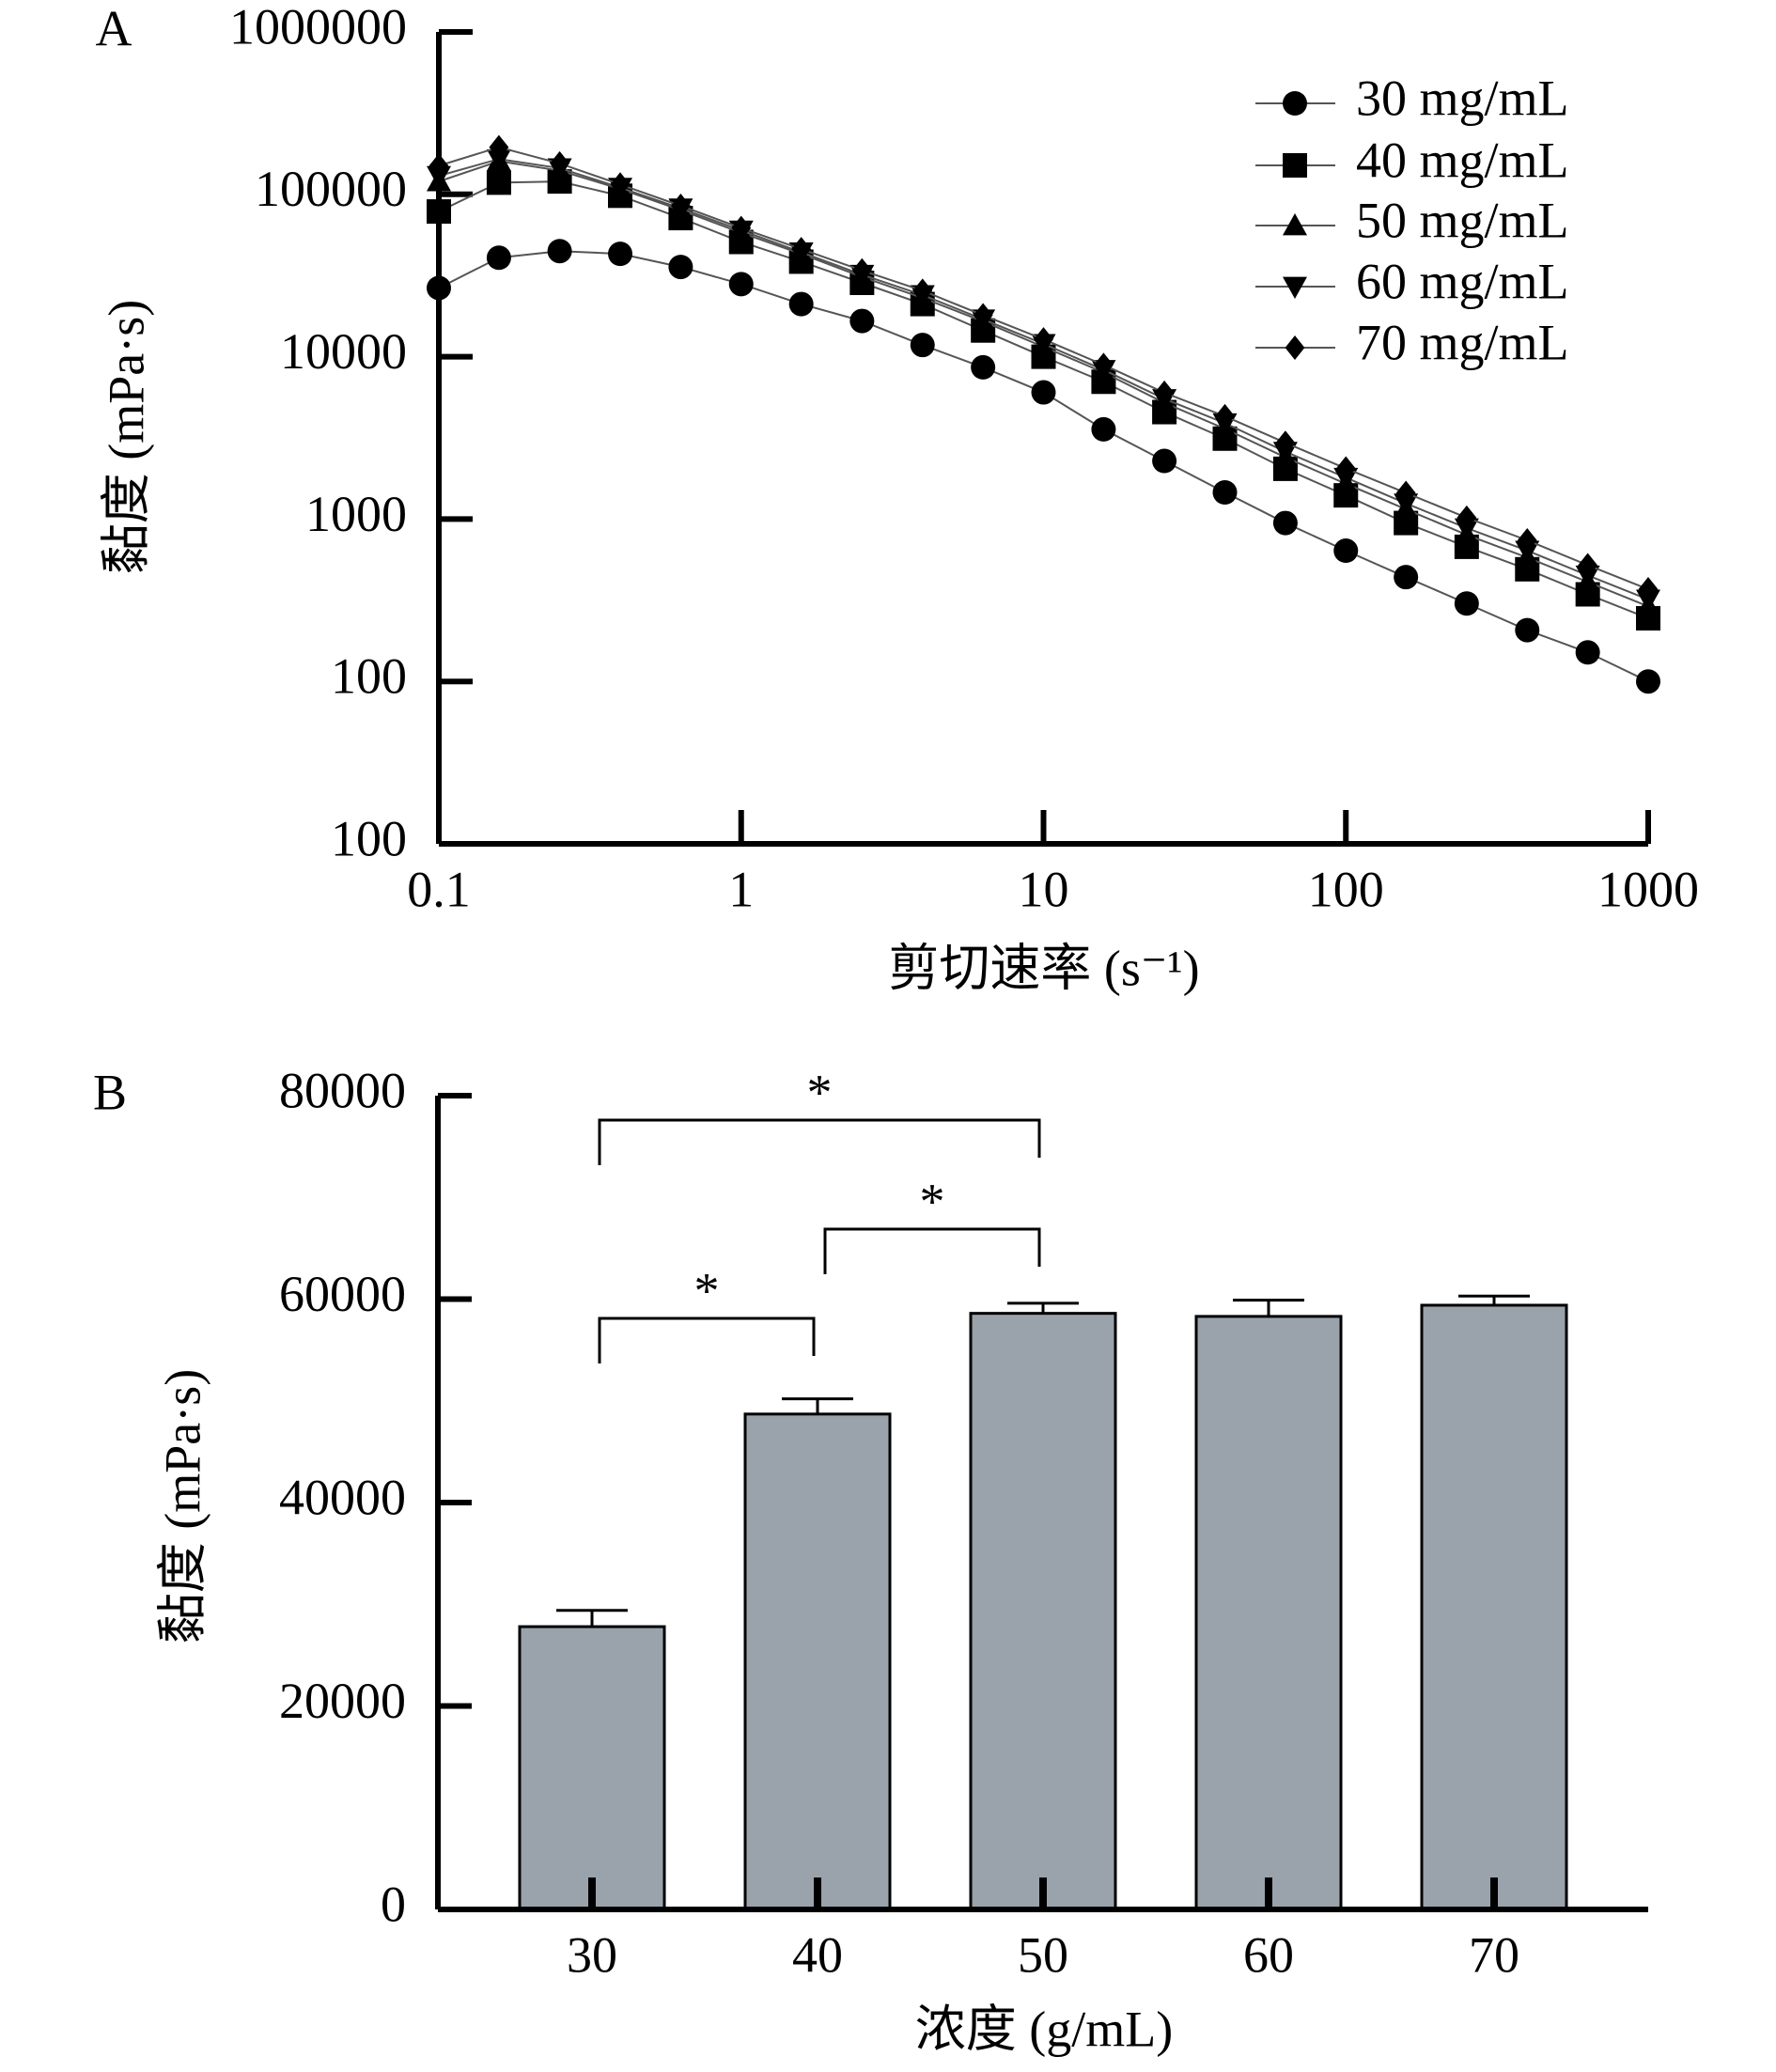 The width and height of the screenshot is (1776, 2072). Describe the element at coordinates (331, 189) in the screenshot. I see `y-tick-label: 100000` at that location.